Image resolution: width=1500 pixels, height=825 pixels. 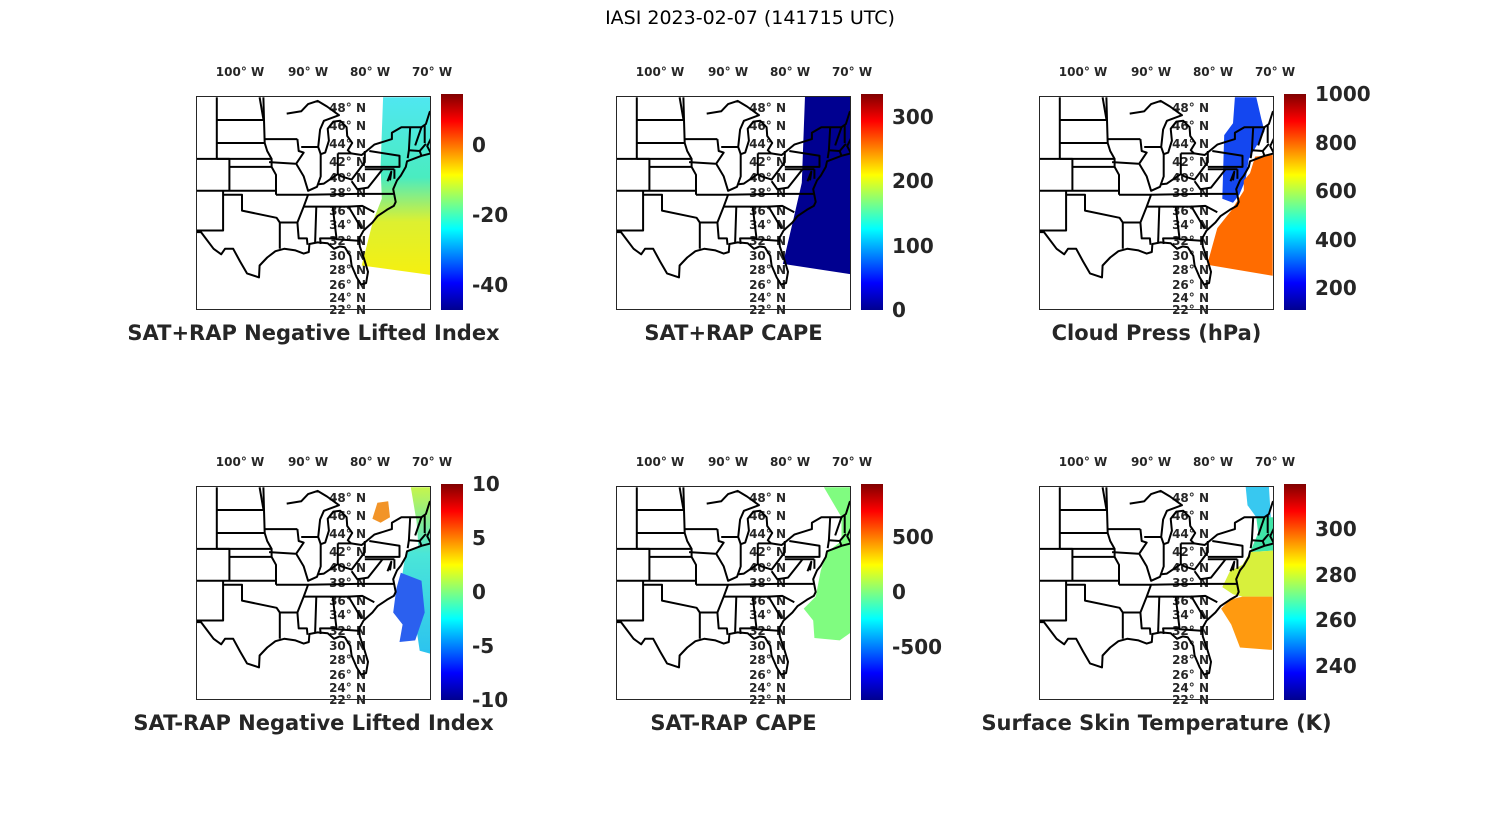 What do you see at coordinates (1336, 142) in the screenshot?
I see `colorbar-tick-label: 800` at bounding box center [1336, 142].